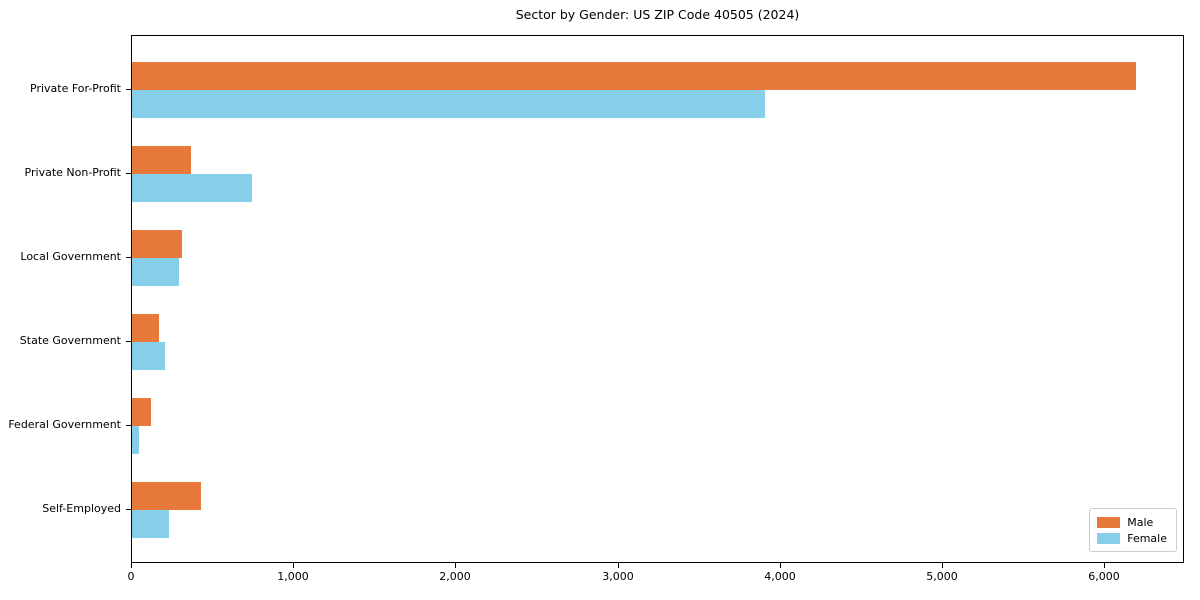 This screenshot has width=1200, height=600. I want to click on bar-male-federal-government, so click(141, 412).